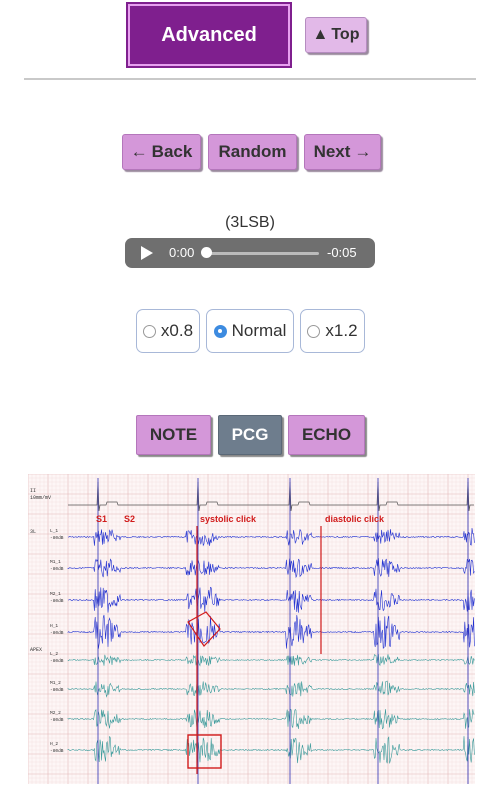  Describe the element at coordinates (54, 531) in the screenshot. I see `channel-name: L_1` at that location.